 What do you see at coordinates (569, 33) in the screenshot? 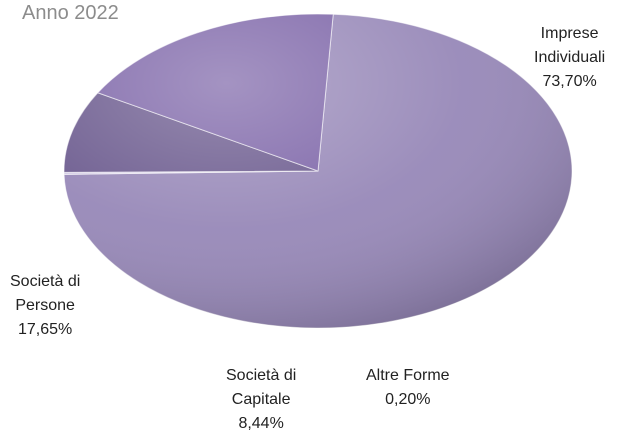
I see `label-imprese-individuali-line1: Imprese` at bounding box center [569, 33].